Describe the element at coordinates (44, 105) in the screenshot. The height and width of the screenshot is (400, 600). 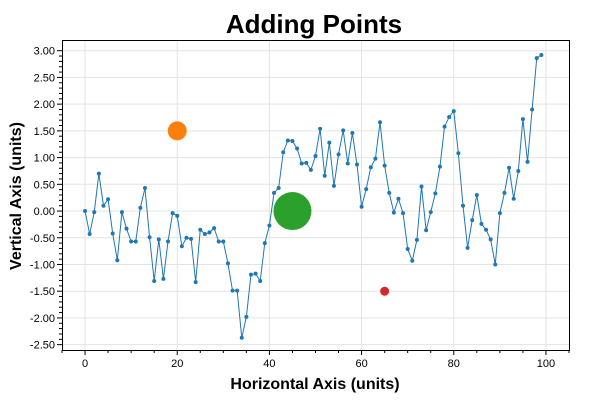
I see `y-tick-label: 2.00` at that location.